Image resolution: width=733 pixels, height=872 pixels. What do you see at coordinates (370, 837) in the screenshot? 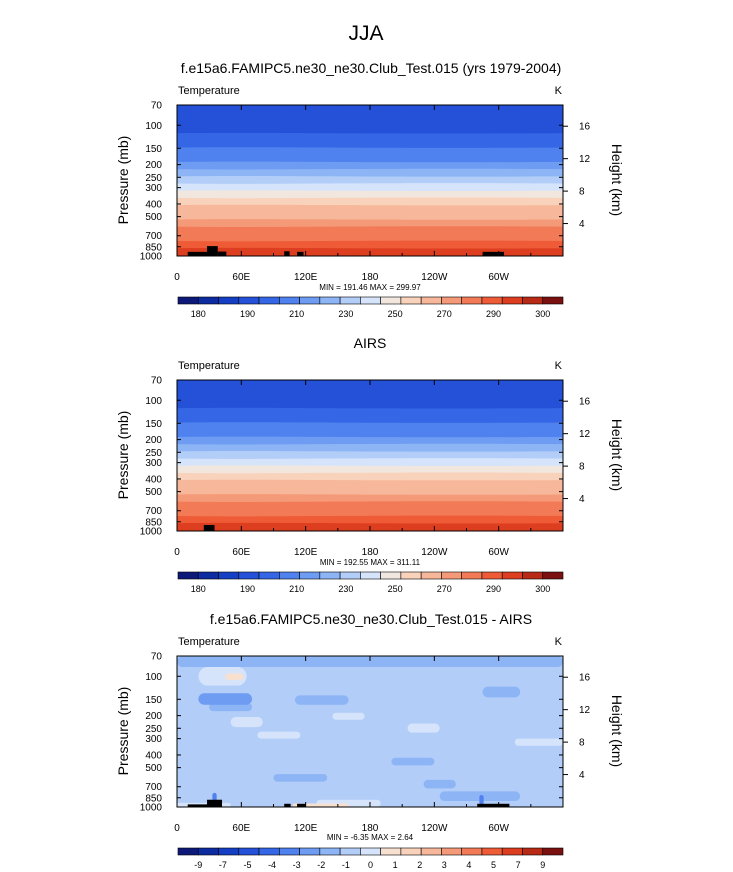
I see `panel-3-stats: MIN = -6.35 MAX = 2.64` at bounding box center [370, 837].